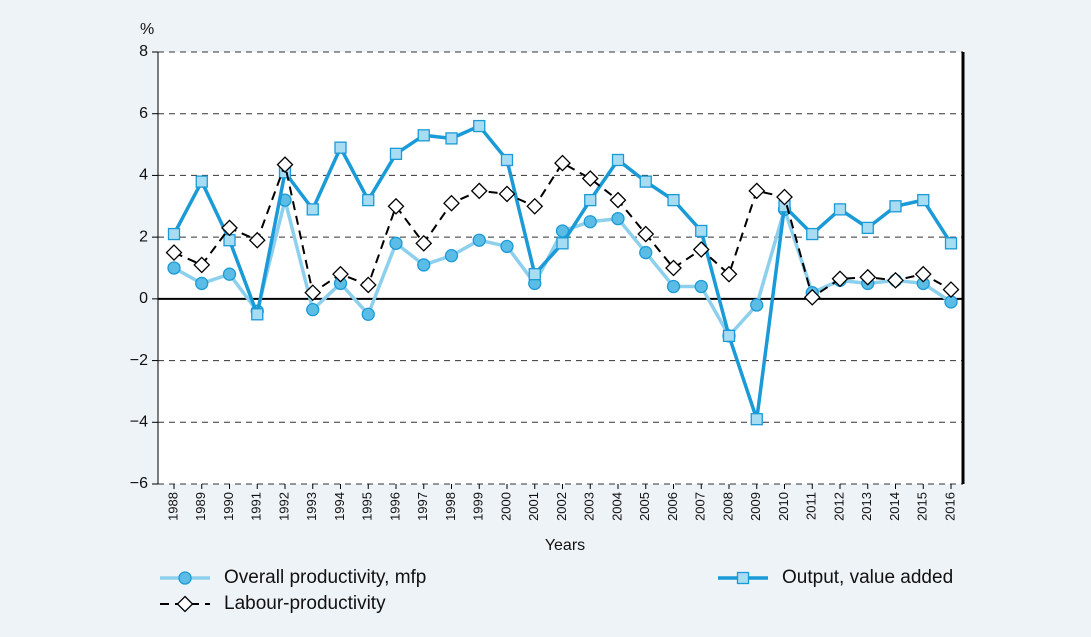 This screenshot has height=637, width=1091. What do you see at coordinates (422, 506) in the screenshot?
I see `x-tick-label: 1997` at bounding box center [422, 506].